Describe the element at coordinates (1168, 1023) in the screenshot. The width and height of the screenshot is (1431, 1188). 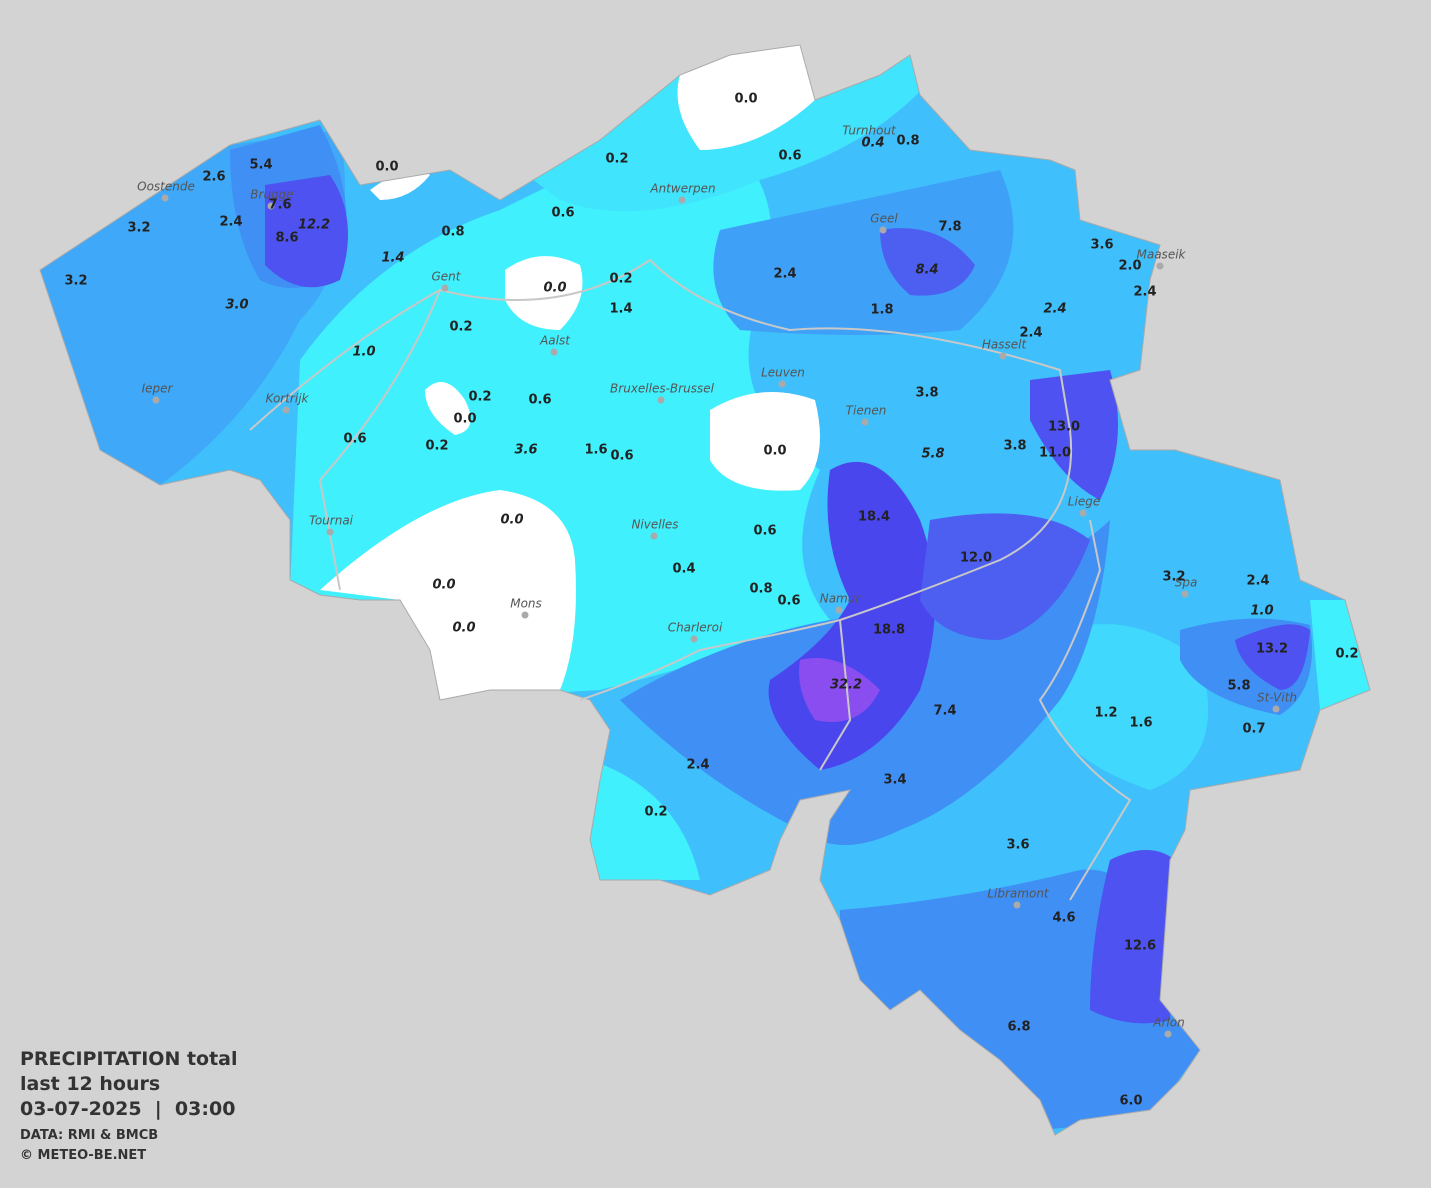
I see `city-label: Arlon` at that location.